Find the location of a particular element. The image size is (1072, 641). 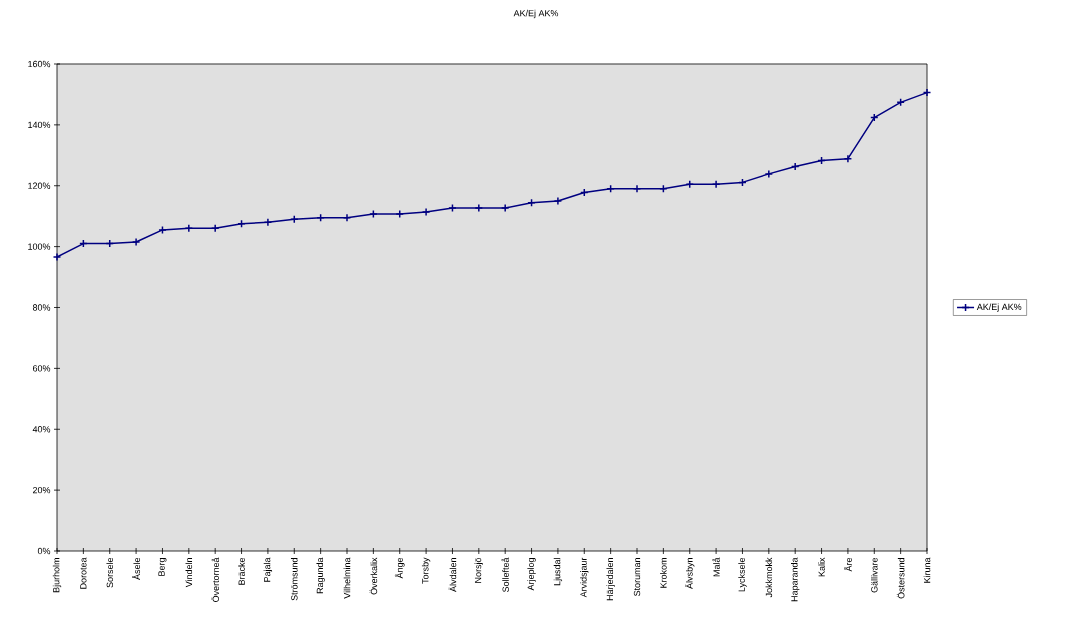

x-tick-label: Östersund is located at coordinates (900, 578).